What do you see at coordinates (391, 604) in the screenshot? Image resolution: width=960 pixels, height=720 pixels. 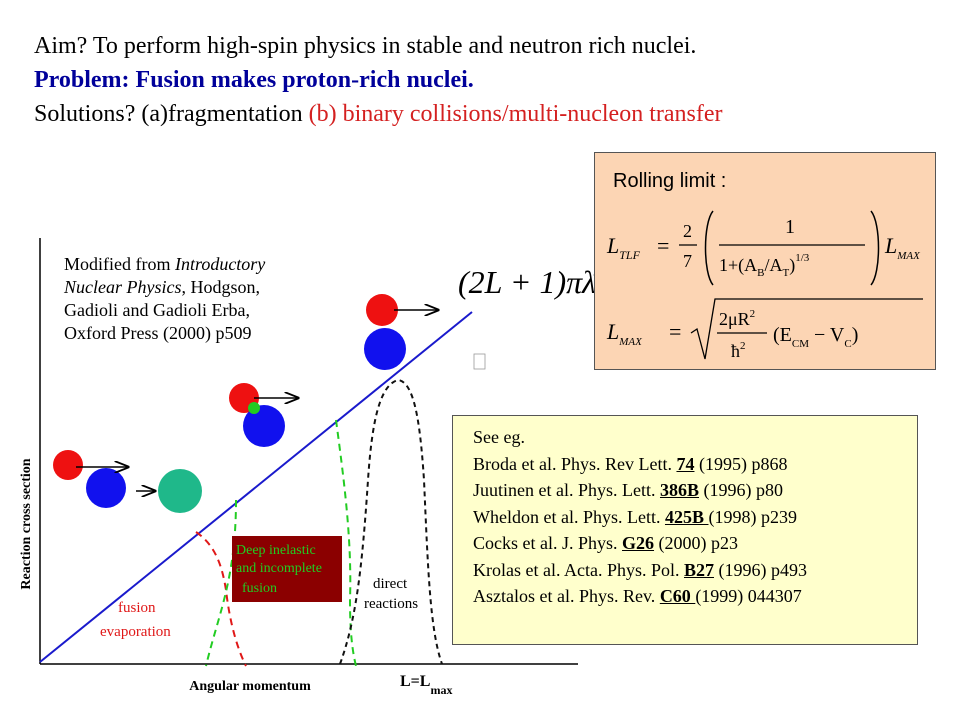 I see `direct-label-2: reactions` at bounding box center [391, 604].